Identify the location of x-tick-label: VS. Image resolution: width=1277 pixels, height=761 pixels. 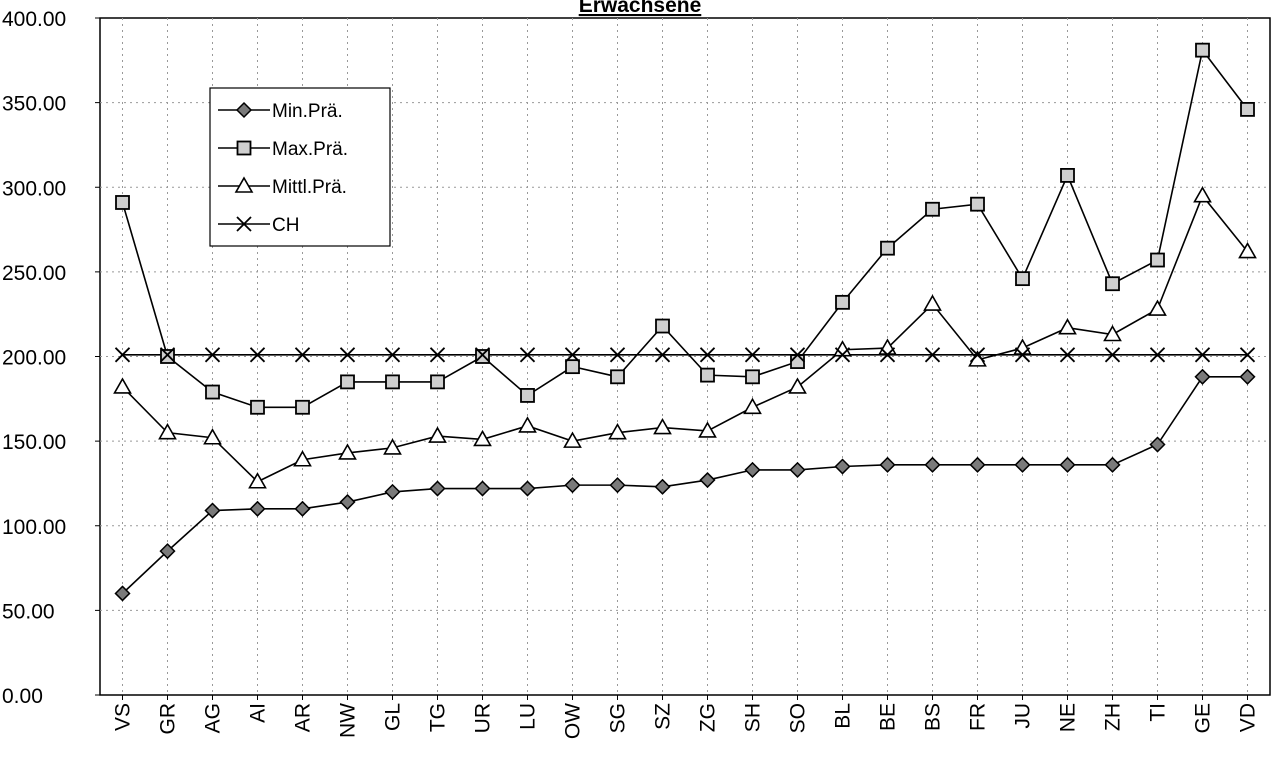
(123, 717).